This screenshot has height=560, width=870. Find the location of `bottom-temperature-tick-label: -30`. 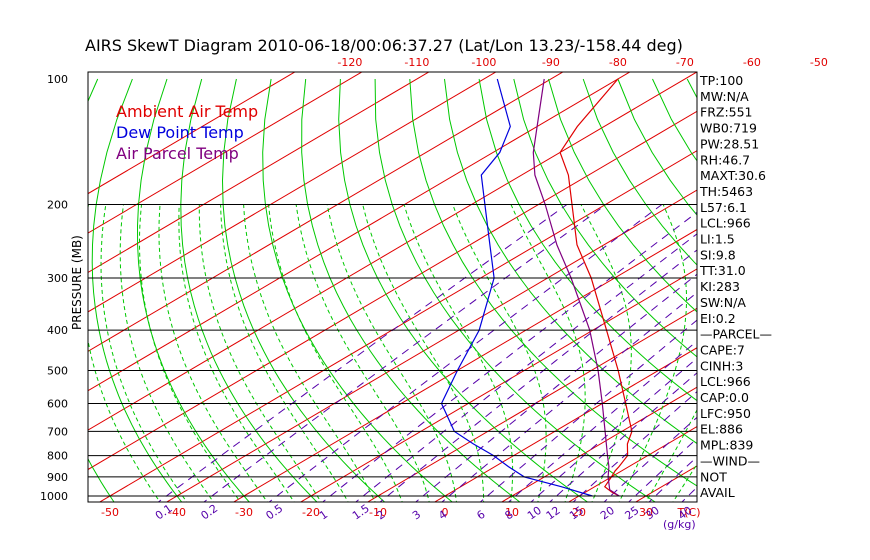

bottom-temperature-tick-label: -30 is located at coordinates (244, 512).